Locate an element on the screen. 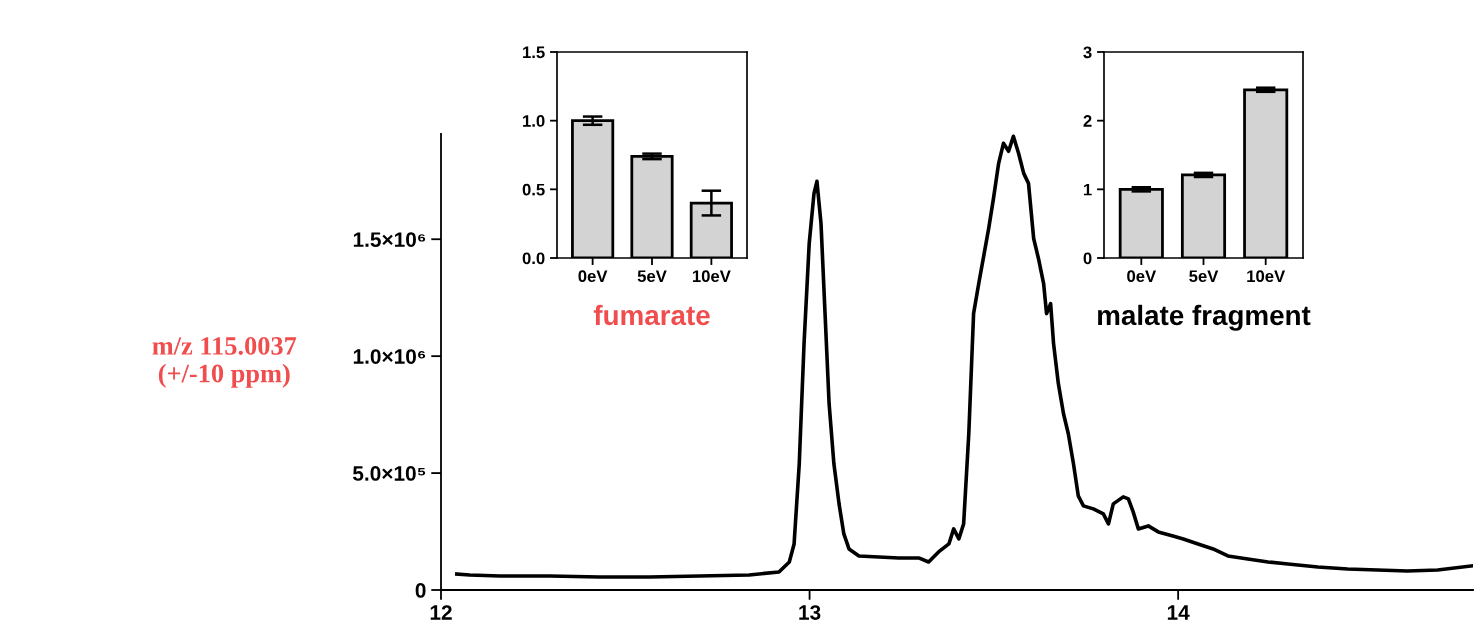  y-tick-label: 5.0×10⁵ is located at coordinates (389, 473).